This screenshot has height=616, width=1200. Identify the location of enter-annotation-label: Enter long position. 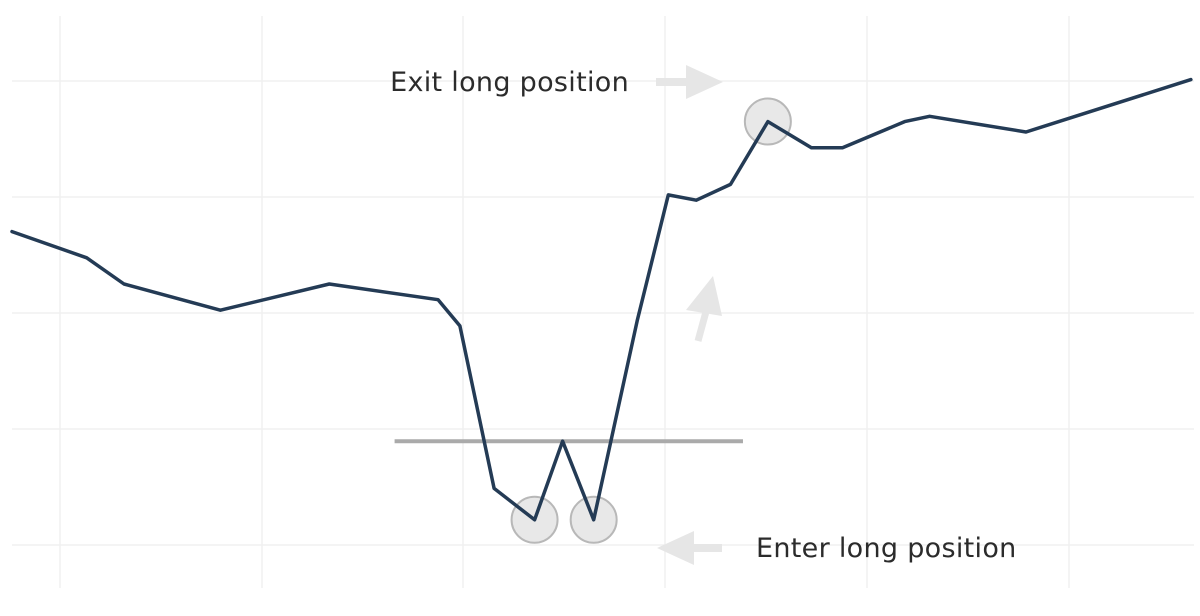
(886, 548).